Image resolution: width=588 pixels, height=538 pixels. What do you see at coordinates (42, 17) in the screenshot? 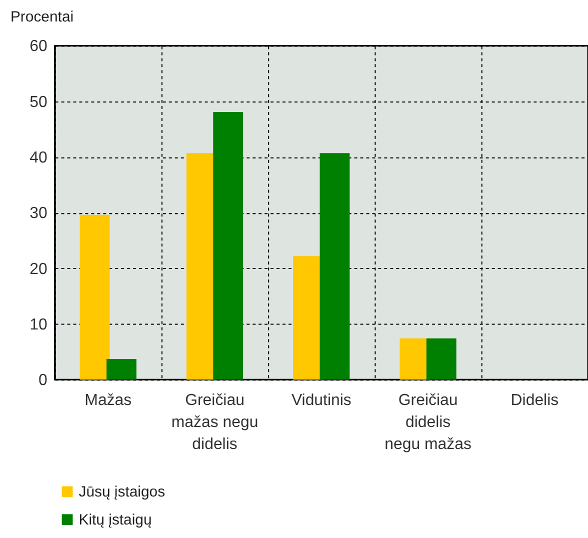
I see `y-axis-title: Procentai` at bounding box center [42, 17].